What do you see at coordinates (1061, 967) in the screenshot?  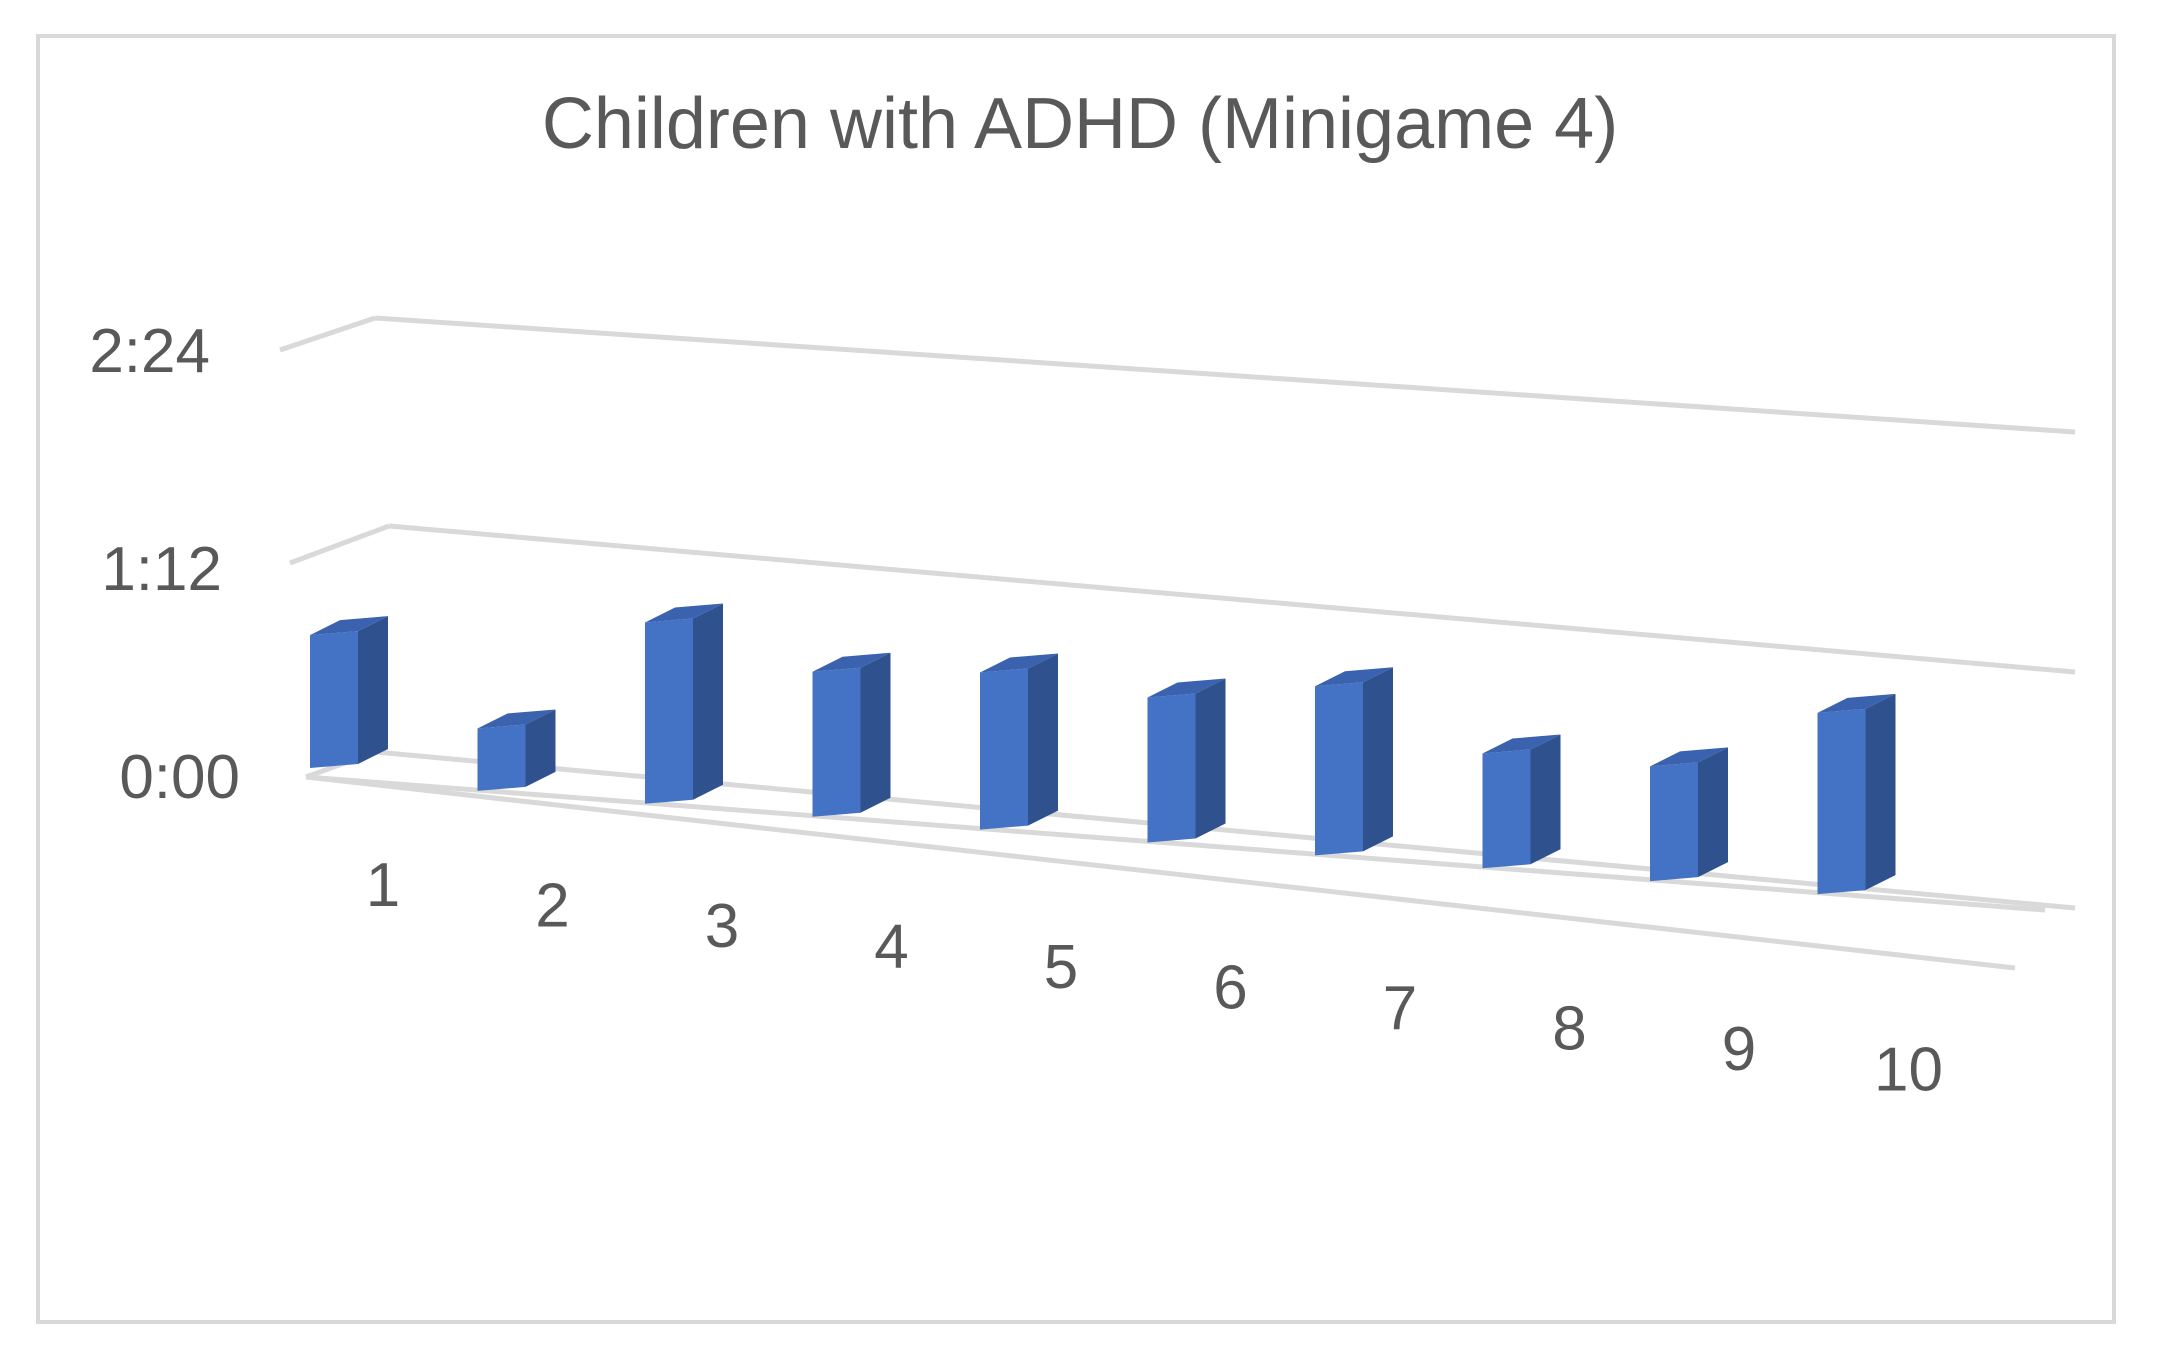 I see `x-tick-label: 5` at bounding box center [1061, 967].